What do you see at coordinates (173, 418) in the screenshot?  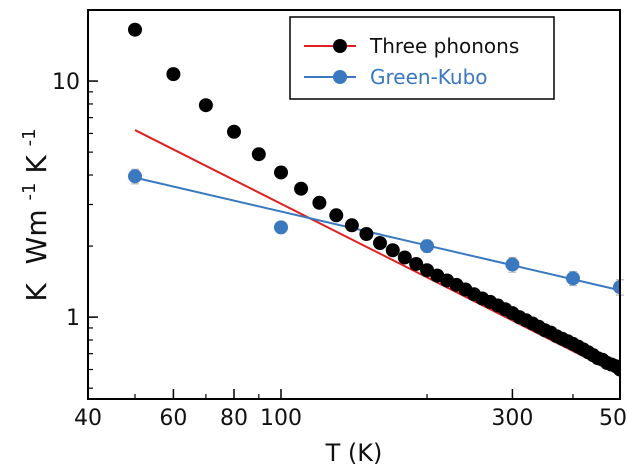 I see `x-tick-label: 60` at bounding box center [173, 418].